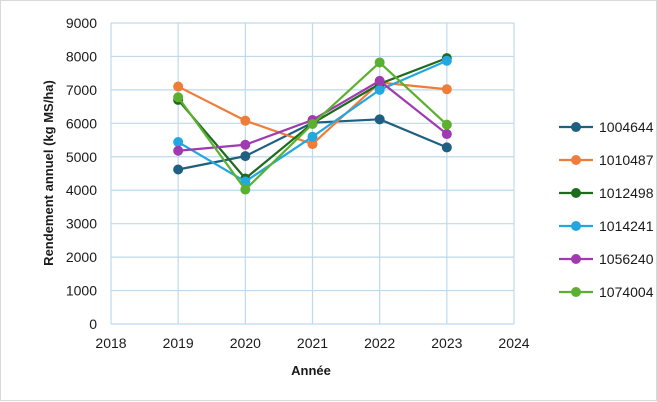 The image size is (657, 402). I want to click on legend-label: 1074004, so click(626, 292).